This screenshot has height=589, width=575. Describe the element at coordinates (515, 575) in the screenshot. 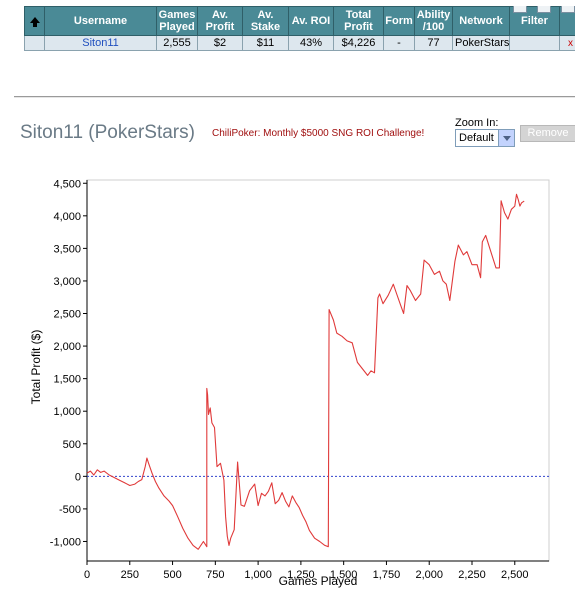

I see `x-tick-label: 2,500` at that location.